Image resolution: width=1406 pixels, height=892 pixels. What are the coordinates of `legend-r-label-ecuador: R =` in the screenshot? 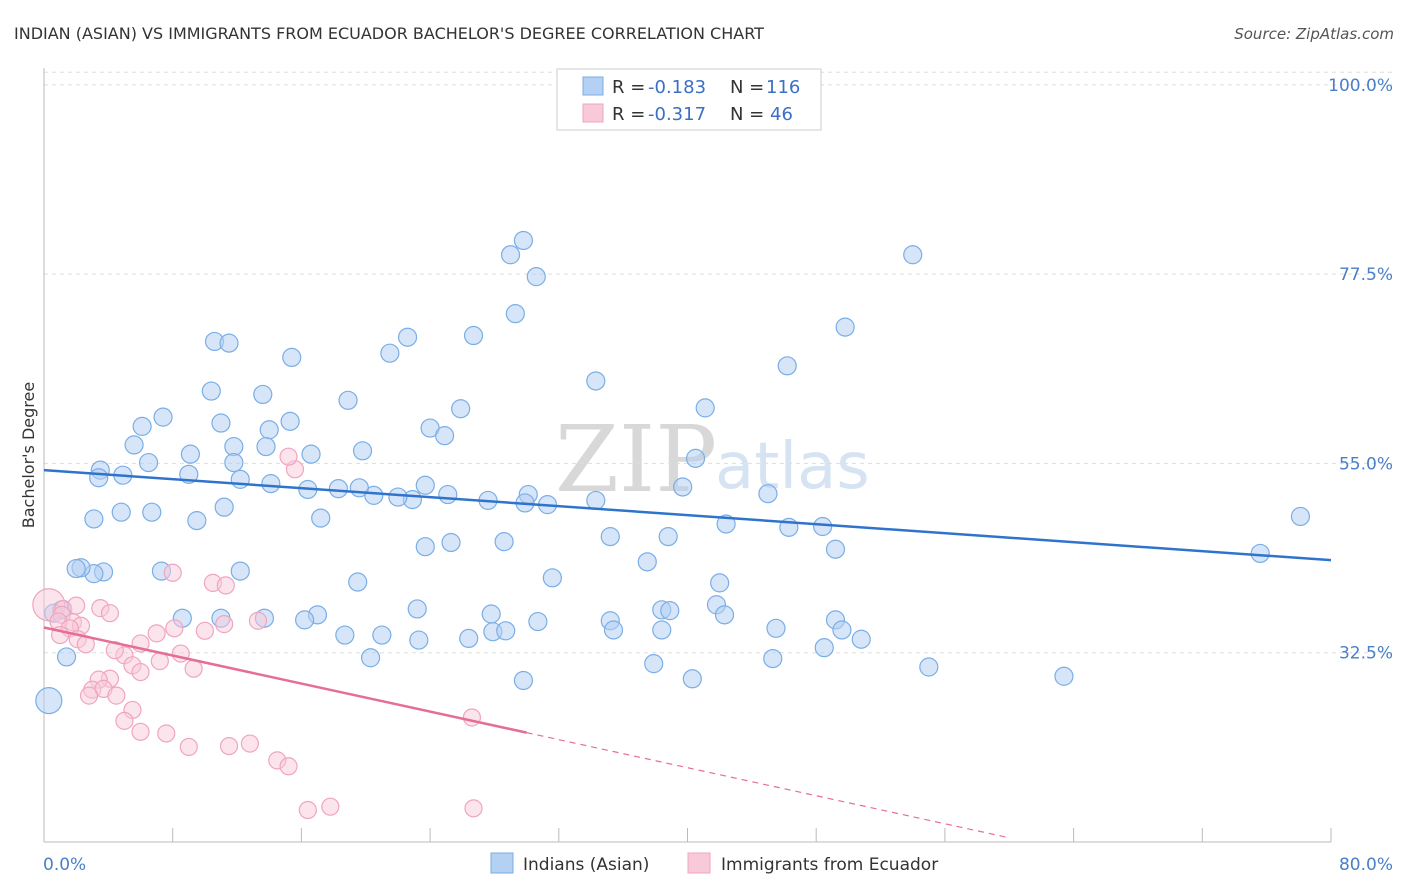 It's located at (628, 114).